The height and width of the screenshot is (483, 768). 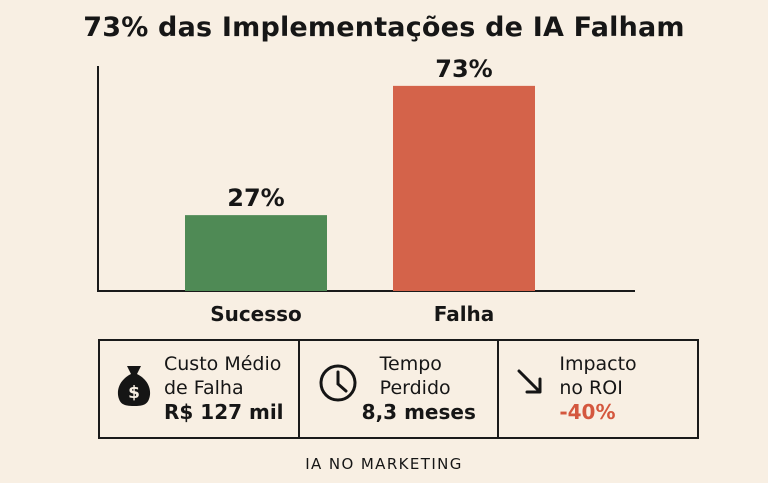 What do you see at coordinates (256, 314) in the screenshot?
I see `category-label-sucesso: Sucesso` at bounding box center [256, 314].